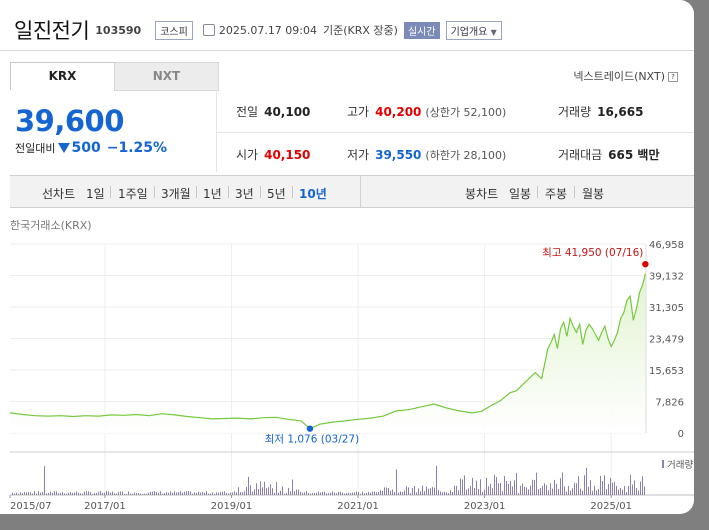 This screenshot has height=530, width=709. What do you see at coordinates (360, 30) in the screenshot?
I see `quote-basis: 기준(KRX 장중)` at bounding box center [360, 30].